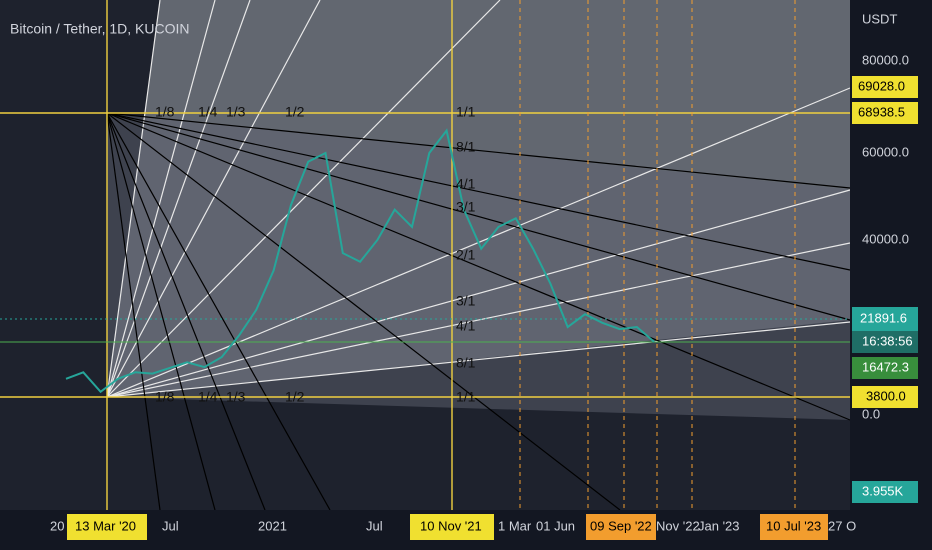 This screenshot has height=550, width=932. I want to click on time-label: Jan '23, so click(719, 525).